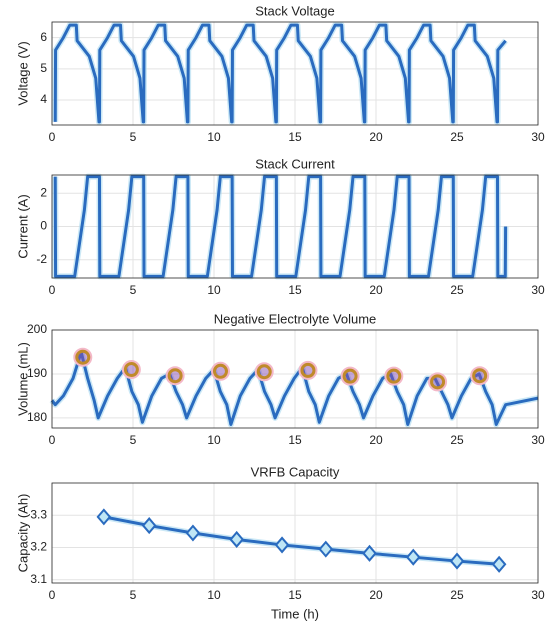 Image resolution: width=550 pixels, height=630 pixels. What do you see at coordinates (37, 373) in the screenshot?
I see `y-tick-label: 190` at bounding box center [37, 373].